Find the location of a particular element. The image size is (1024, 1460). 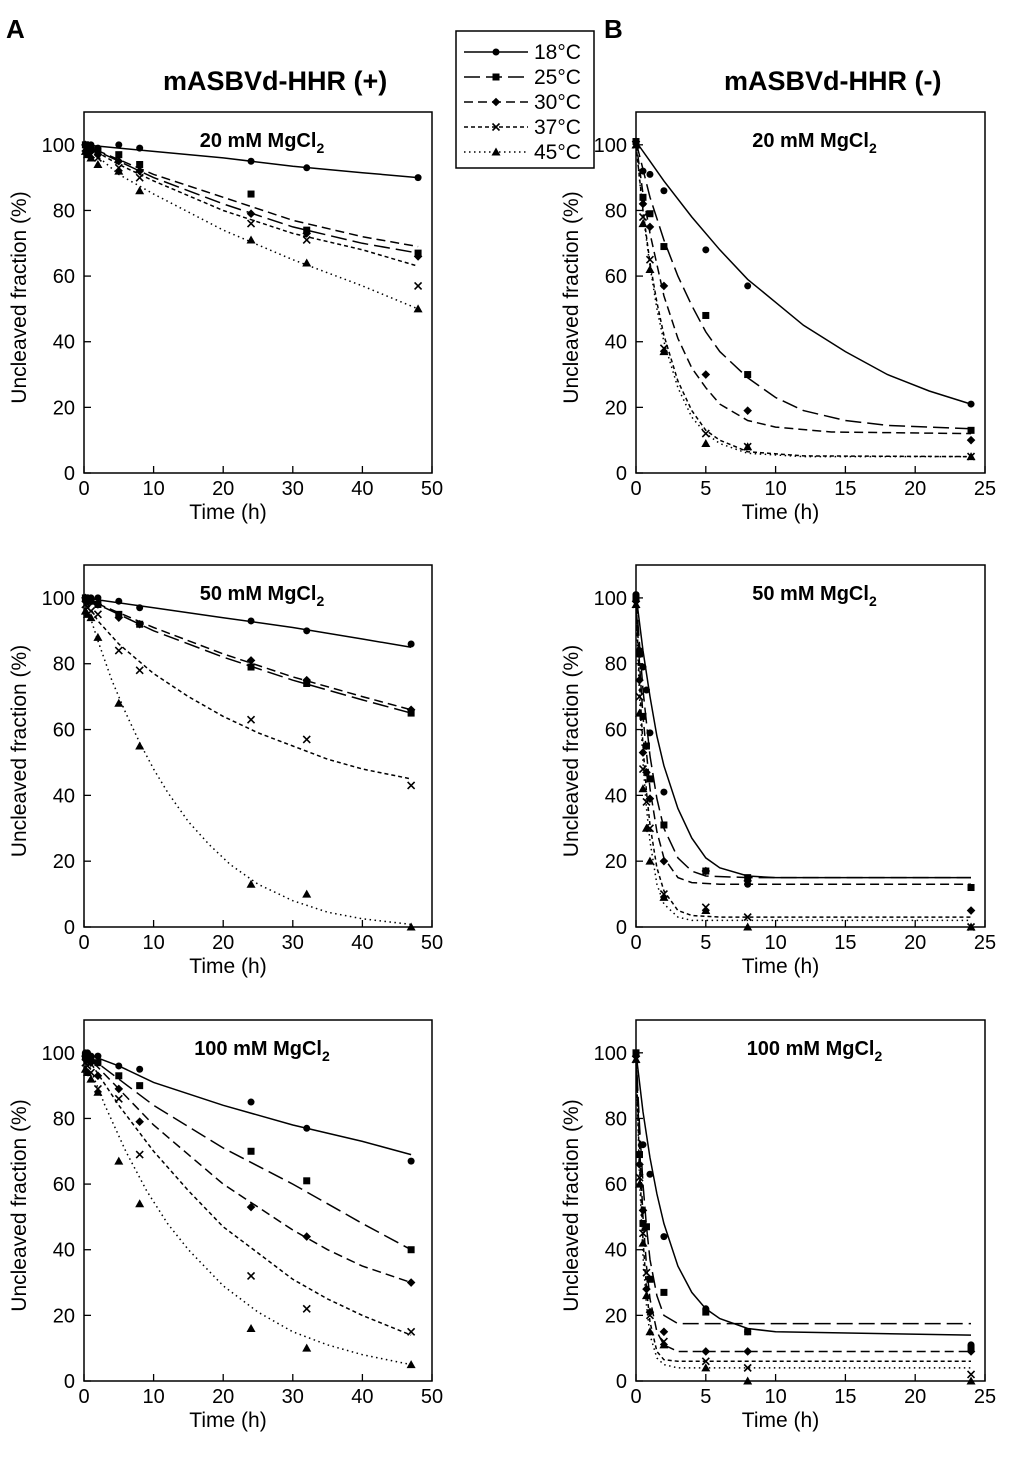

series-37°C is located at coordinates (803, 766).